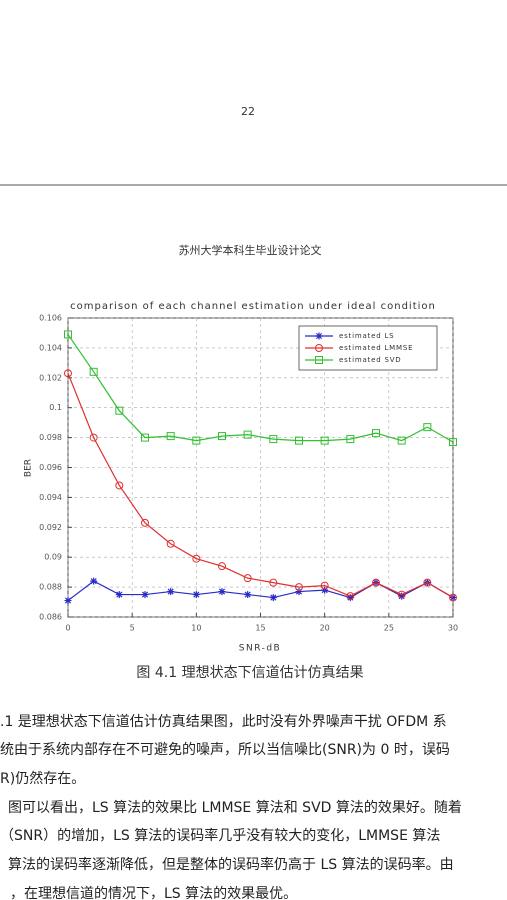  Describe the element at coordinates (67, 628) in the screenshot. I see `x-tick-label: 0` at that location.